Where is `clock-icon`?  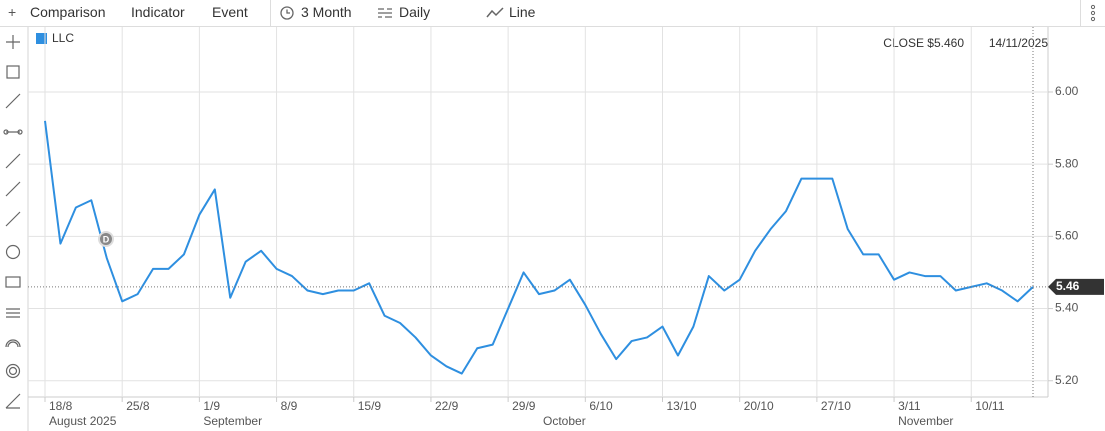
clock-icon is located at coordinates (287, 13).